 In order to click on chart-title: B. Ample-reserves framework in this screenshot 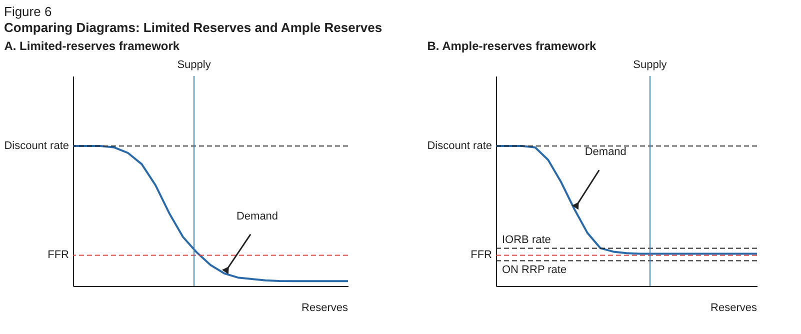, I will do `click(511, 46)`.